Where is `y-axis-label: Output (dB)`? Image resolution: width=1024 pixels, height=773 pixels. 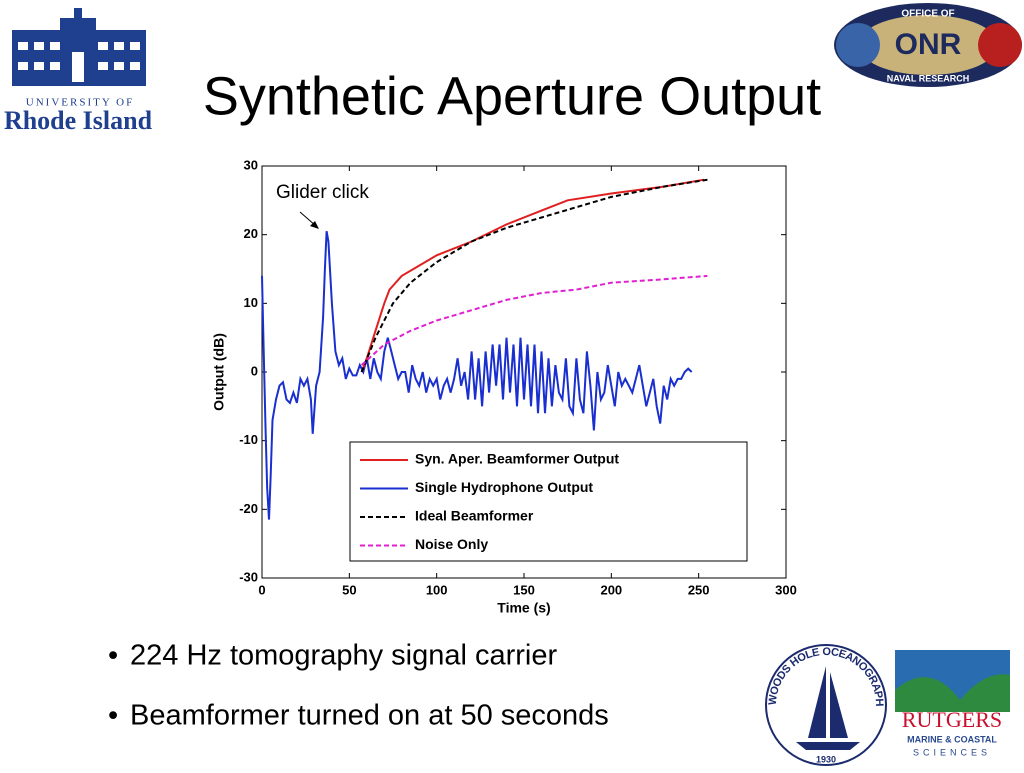
y-axis-label: Output (dB) is located at coordinates (219, 372).